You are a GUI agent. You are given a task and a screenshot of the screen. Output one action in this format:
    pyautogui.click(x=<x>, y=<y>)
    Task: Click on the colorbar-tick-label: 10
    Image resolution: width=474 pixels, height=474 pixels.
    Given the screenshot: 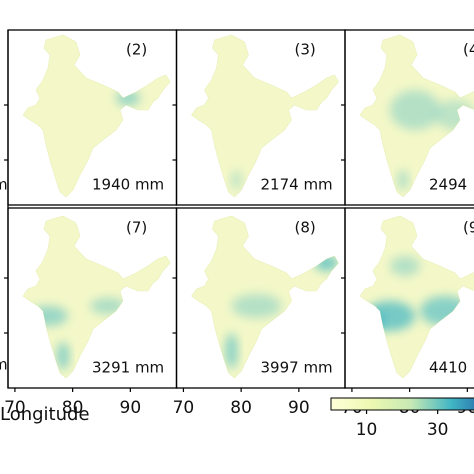 What is the action you would take?
    pyautogui.click(x=367, y=430)
    